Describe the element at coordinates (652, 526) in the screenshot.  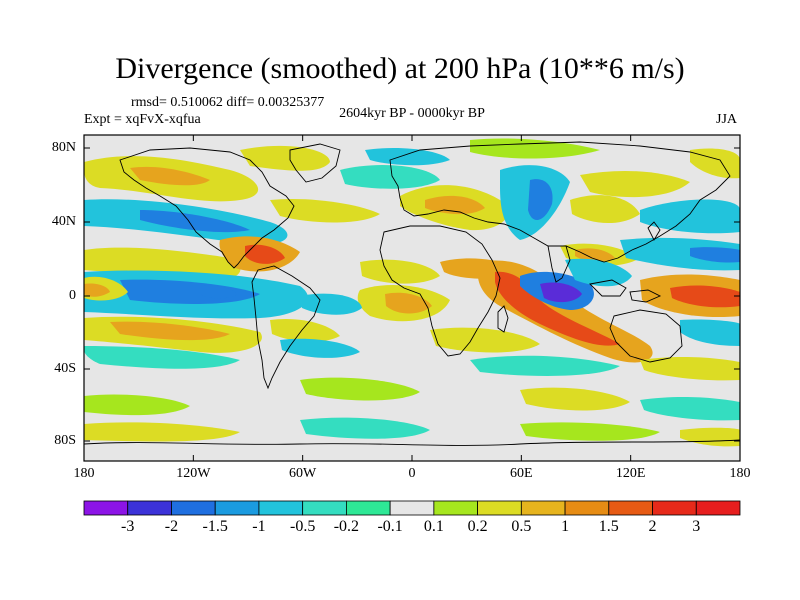
I see `colorbar-label: 2` at that location.